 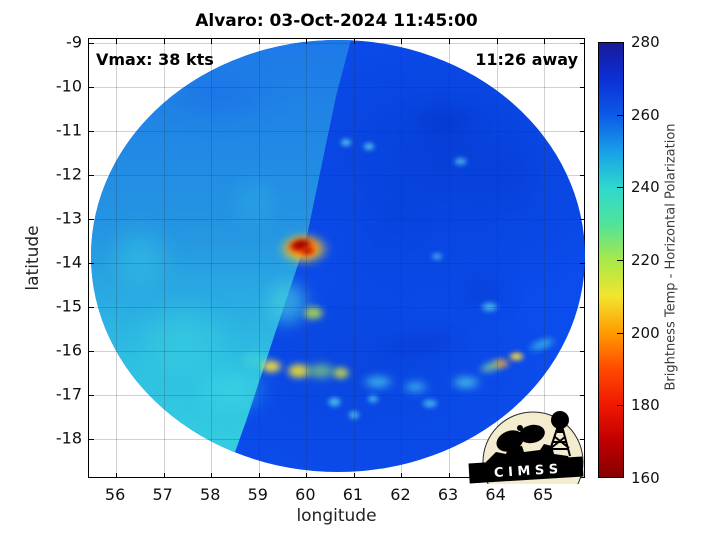 What do you see at coordinates (645, 187) in the screenshot?
I see `colorbar-tick-label: 240` at bounding box center [645, 187].